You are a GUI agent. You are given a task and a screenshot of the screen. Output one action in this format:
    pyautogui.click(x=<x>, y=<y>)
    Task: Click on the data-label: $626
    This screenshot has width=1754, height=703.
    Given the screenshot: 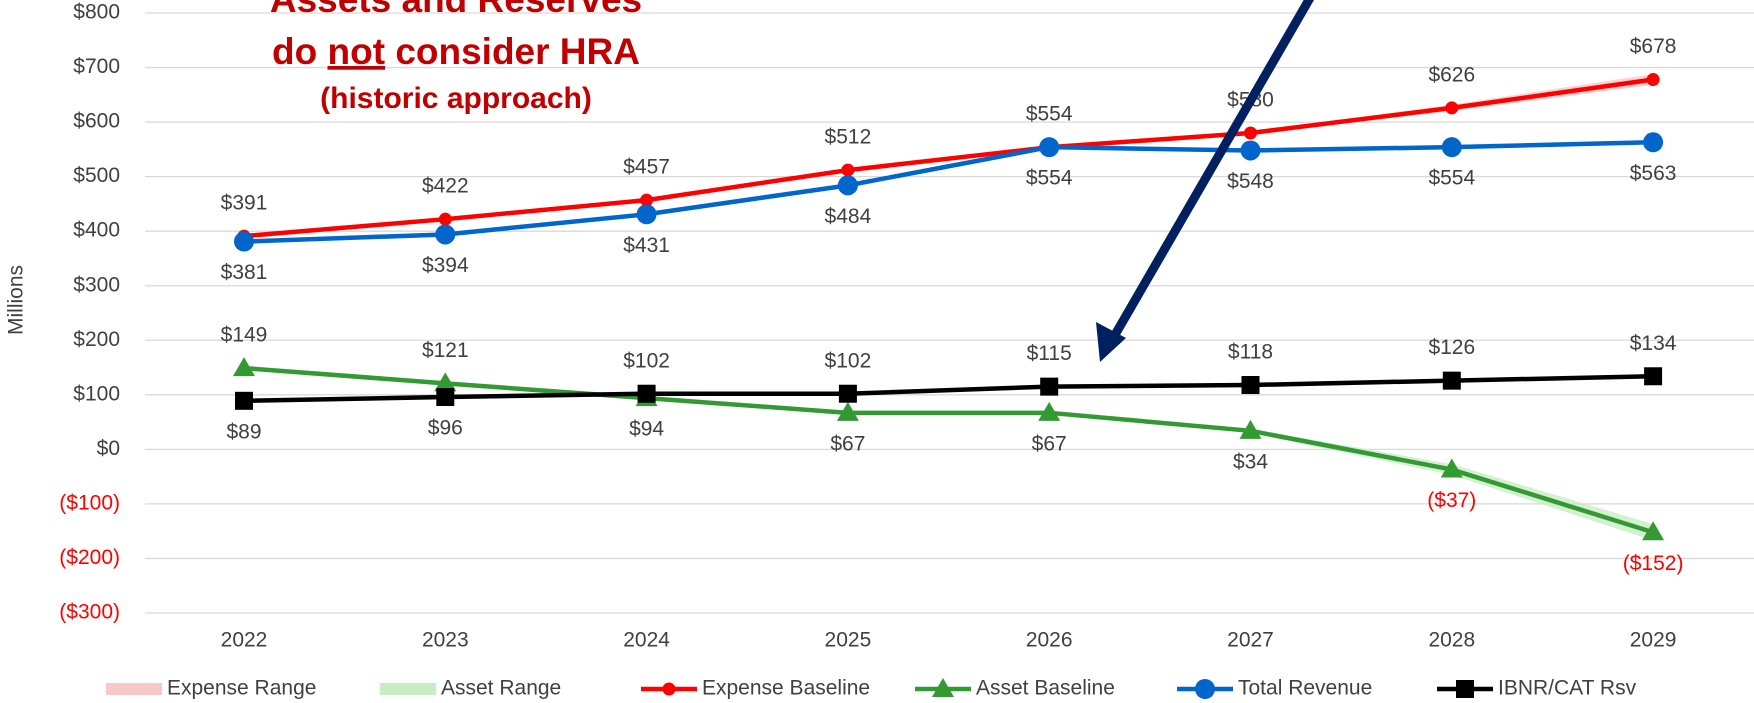 What is the action you would take?
    pyautogui.click(x=1451, y=74)
    